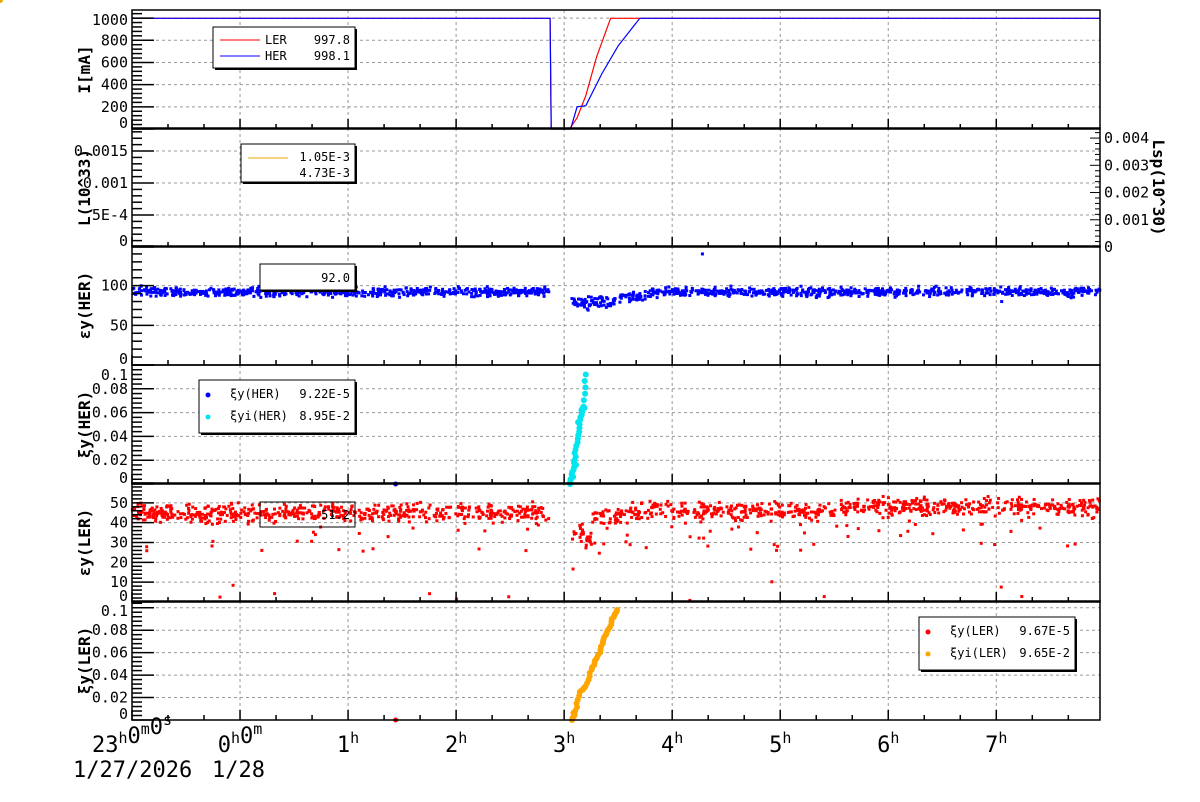  Describe the element at coordinates (1044, 653) in the screenshot. I see `legend-xii-ler-value: 9.65E-2` at that location.